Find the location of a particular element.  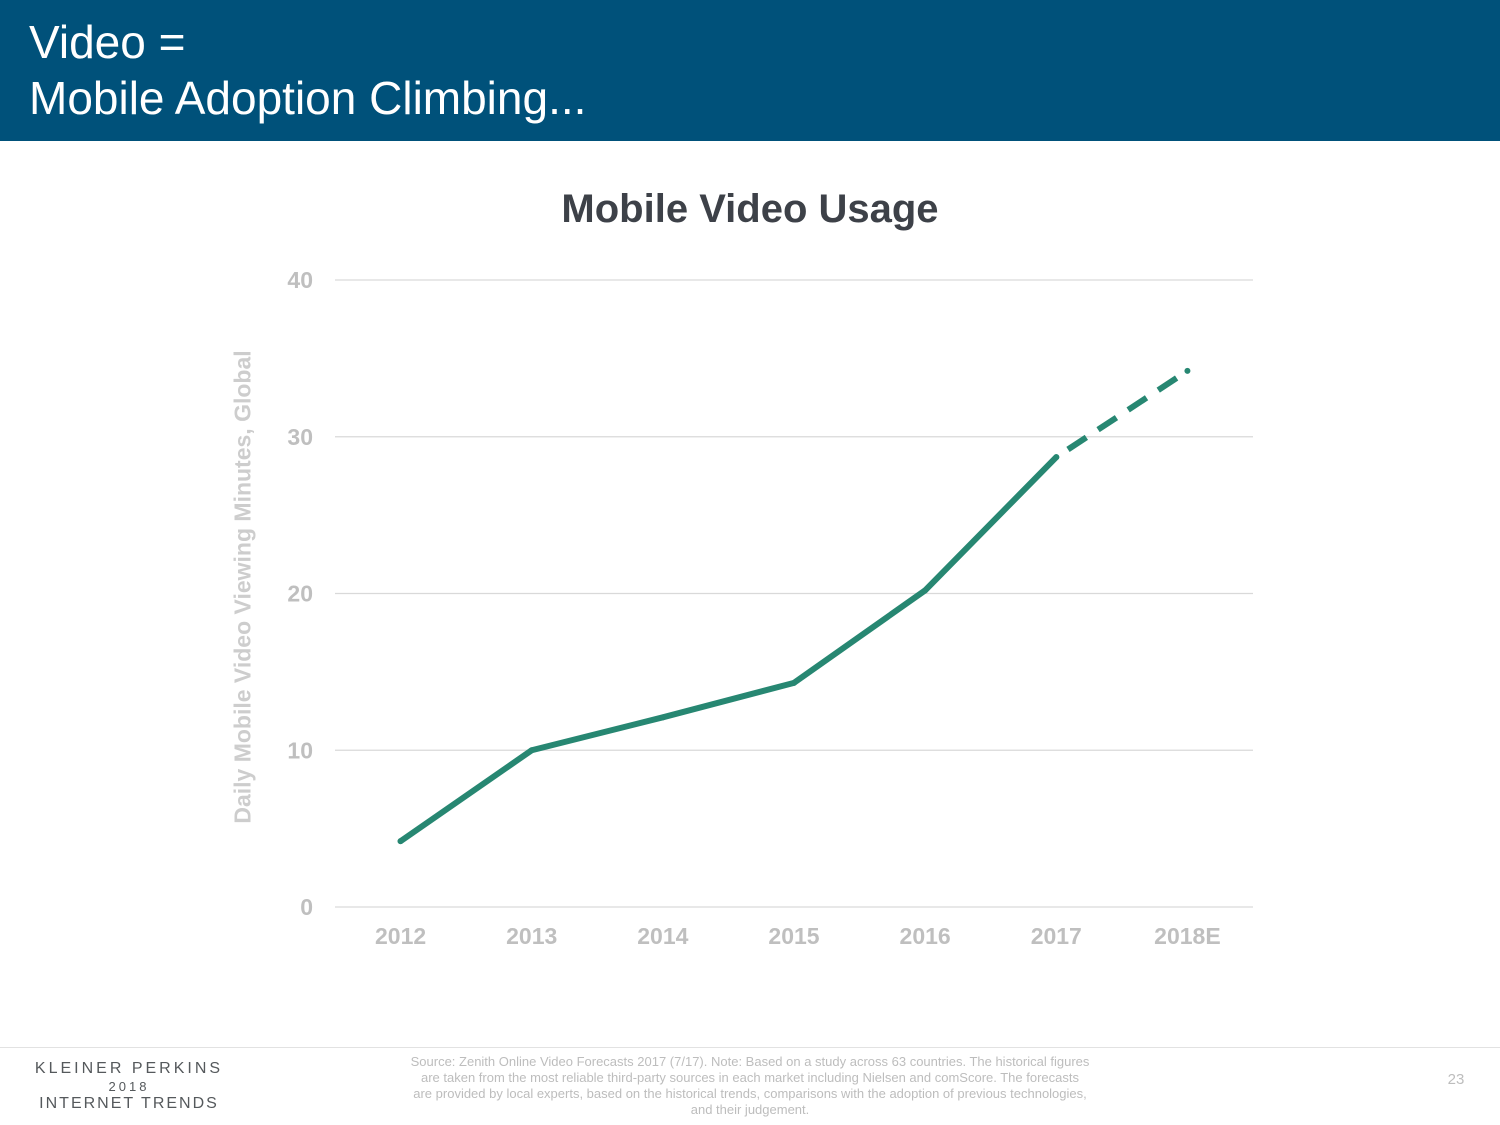

logo-line-3: INTERNET TRENDS is located at coordinates (129, 1103).